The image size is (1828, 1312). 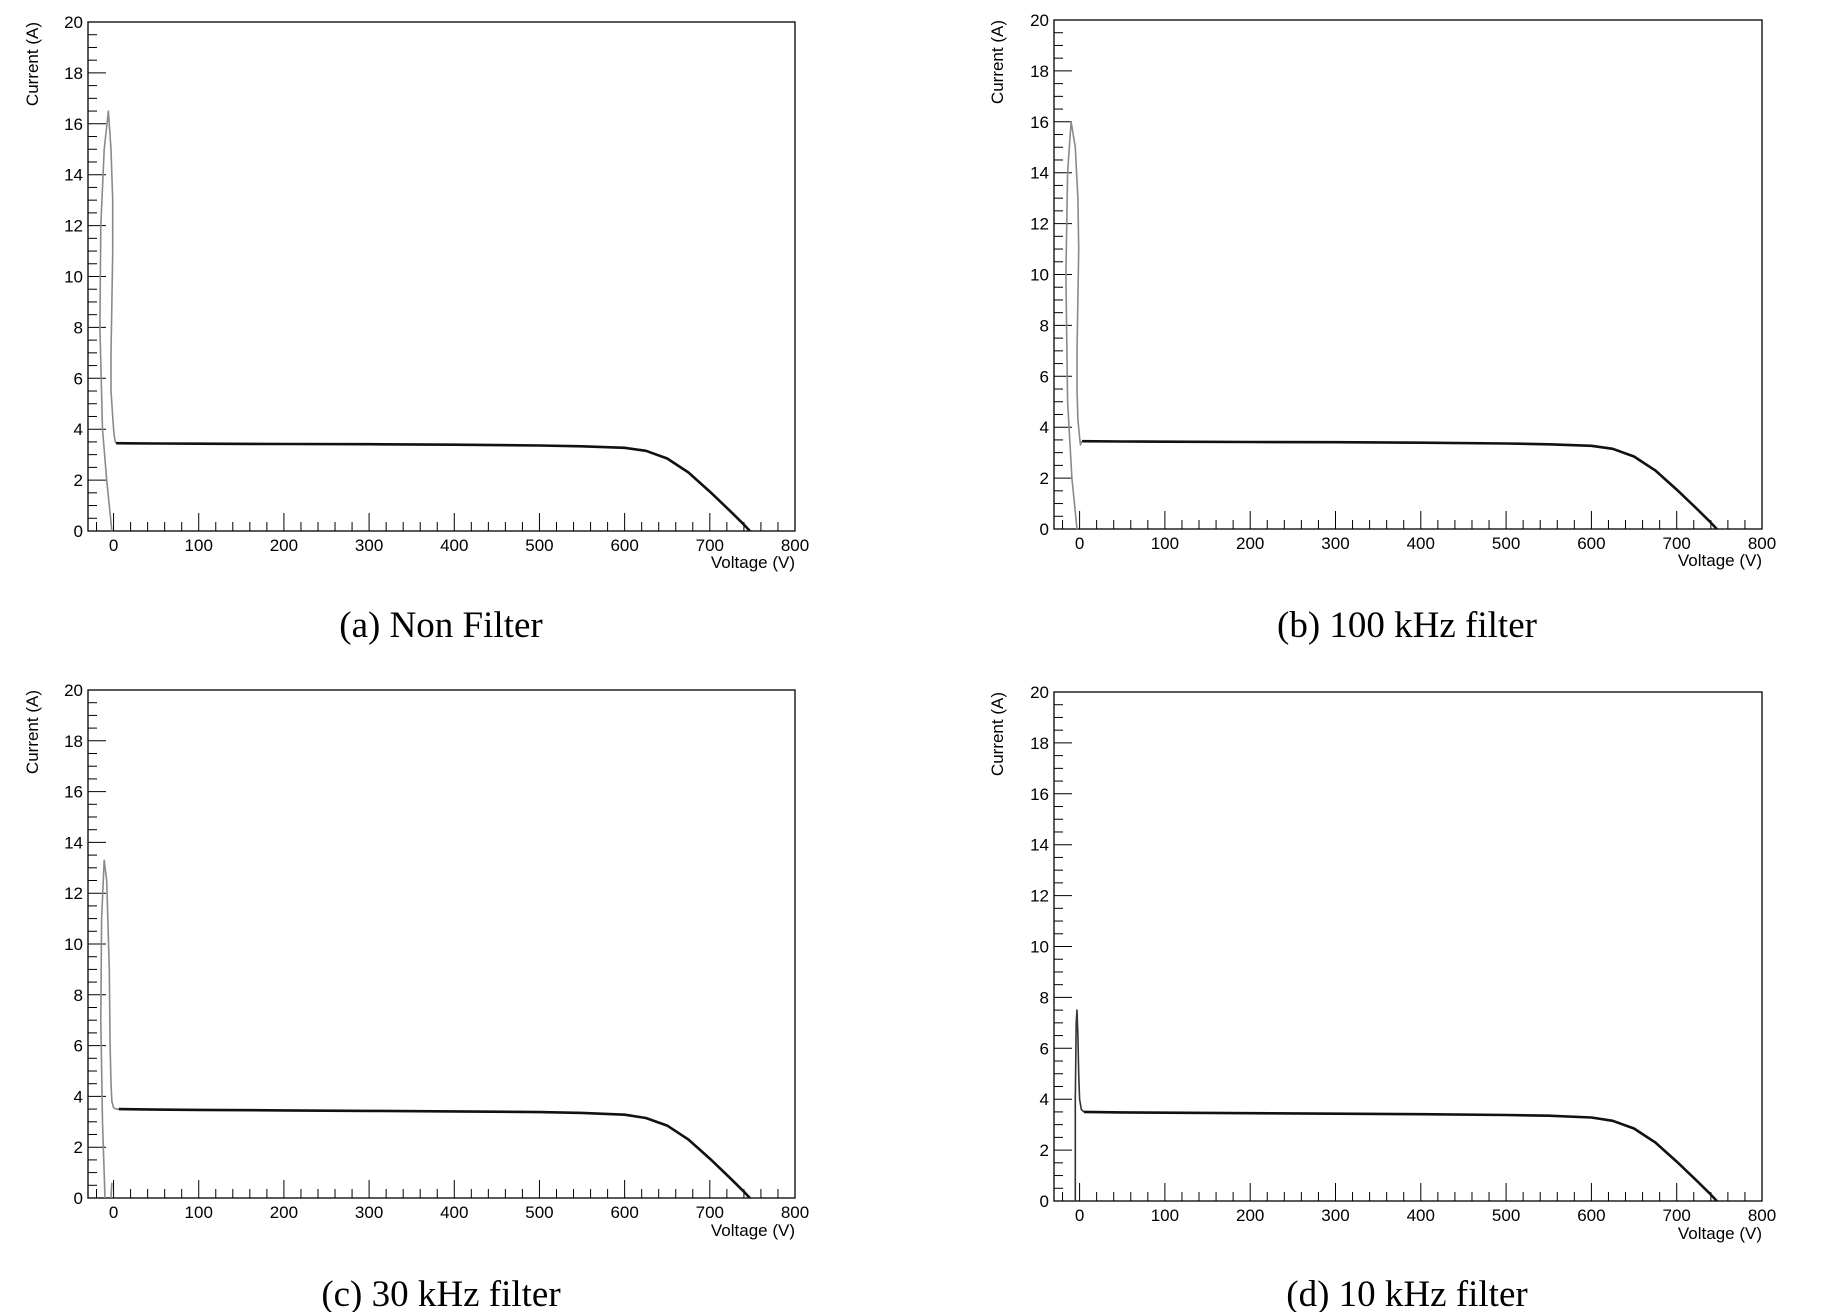 I want to click on panel-caption: (b) 100 kHz filter, so click(x=1407, y=625).